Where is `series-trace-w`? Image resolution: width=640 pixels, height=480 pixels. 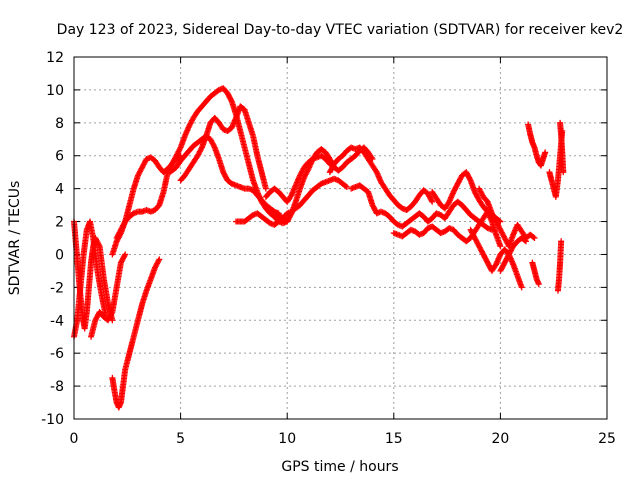 series-trace-w is located at coordinates (562, 147).